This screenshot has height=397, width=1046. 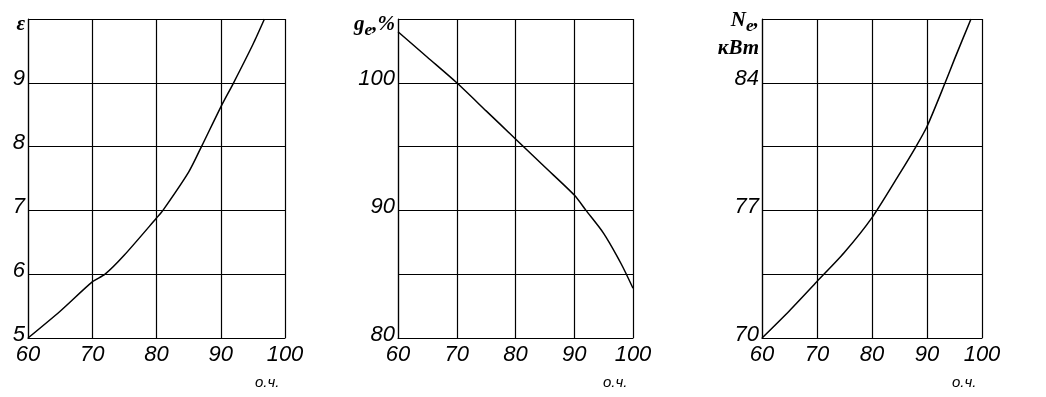 What do you see at coordinates (383, 205) in the screenshot?
I see `y-tick-label: 90` at bounding box center [383, 205].